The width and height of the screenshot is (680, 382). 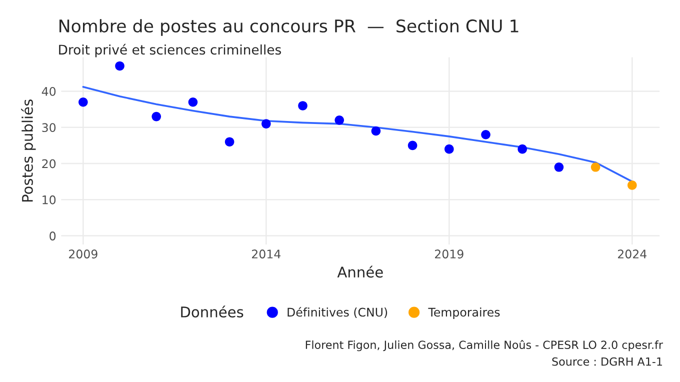 What do you see at coordinates (49, 127) in the screenshot?
I see `y-tick-label: 30` at bounding box center [49, 127].